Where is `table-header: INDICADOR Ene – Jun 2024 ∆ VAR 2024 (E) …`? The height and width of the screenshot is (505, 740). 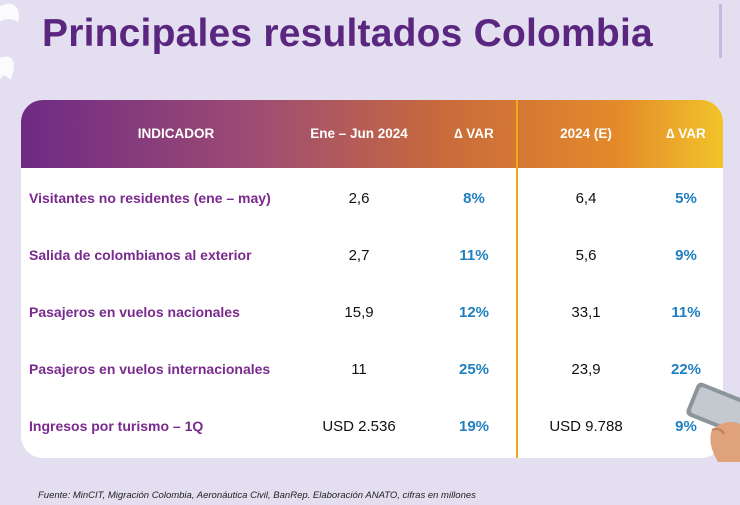
table-header: INDICADOR Ene – Jun 2024 ∆ VAR 2024 (E) … is located at coordinates (372, 134).